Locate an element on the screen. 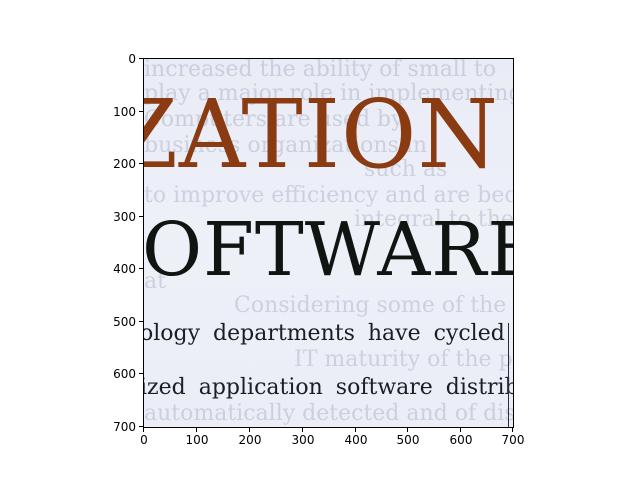  x-tick-label: 600 is located at coordinates (461, 440).